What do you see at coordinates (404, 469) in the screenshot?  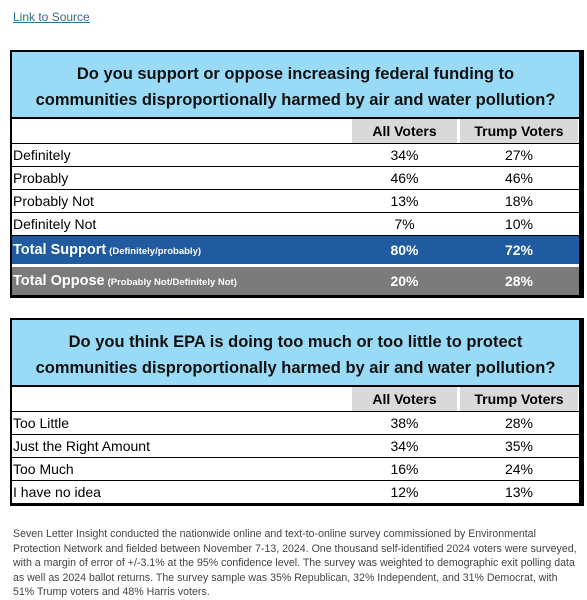 I see `cell-value: 16%` at bounding box center [404, 469].